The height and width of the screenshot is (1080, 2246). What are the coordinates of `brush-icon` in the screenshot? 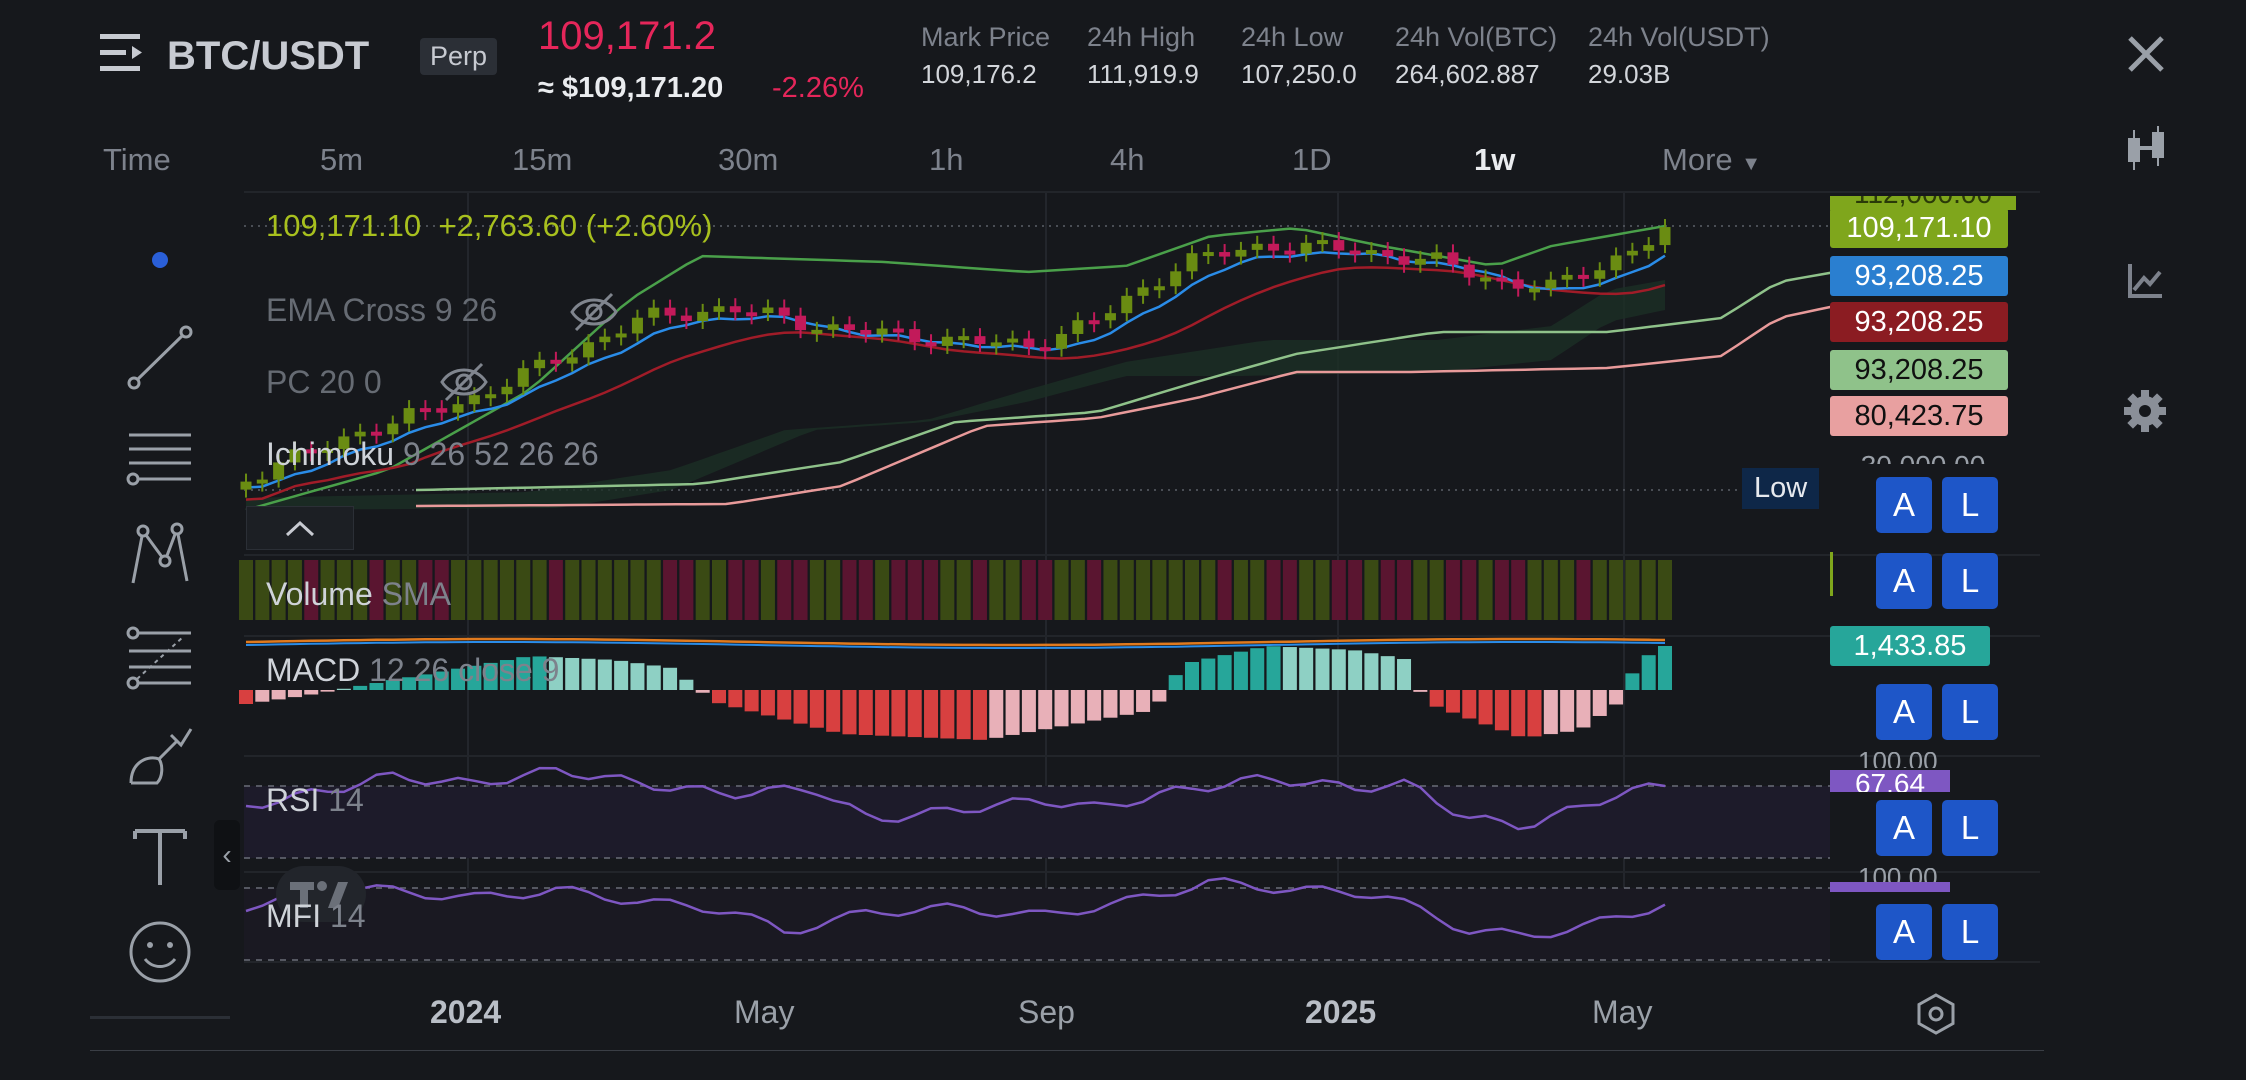 It's located at (160, 756).